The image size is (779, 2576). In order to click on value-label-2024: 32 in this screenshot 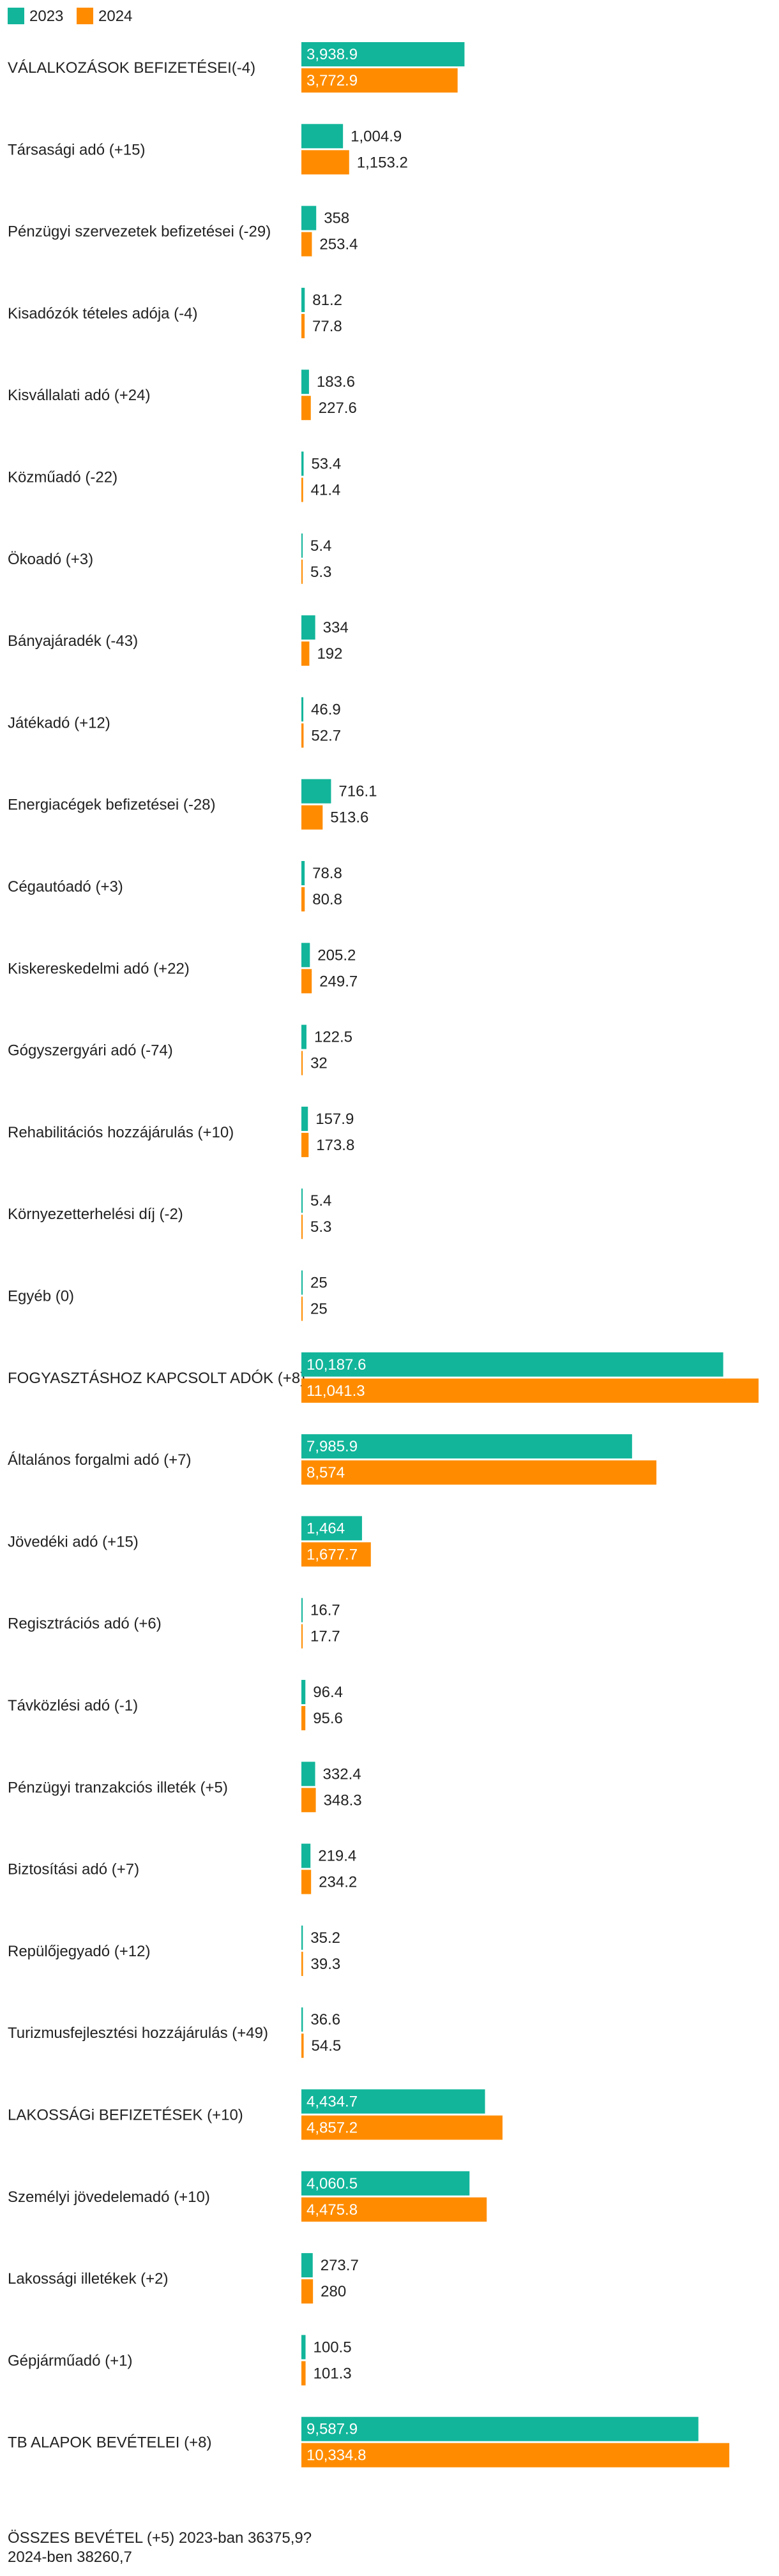, I will do `click(319, 1063)`.